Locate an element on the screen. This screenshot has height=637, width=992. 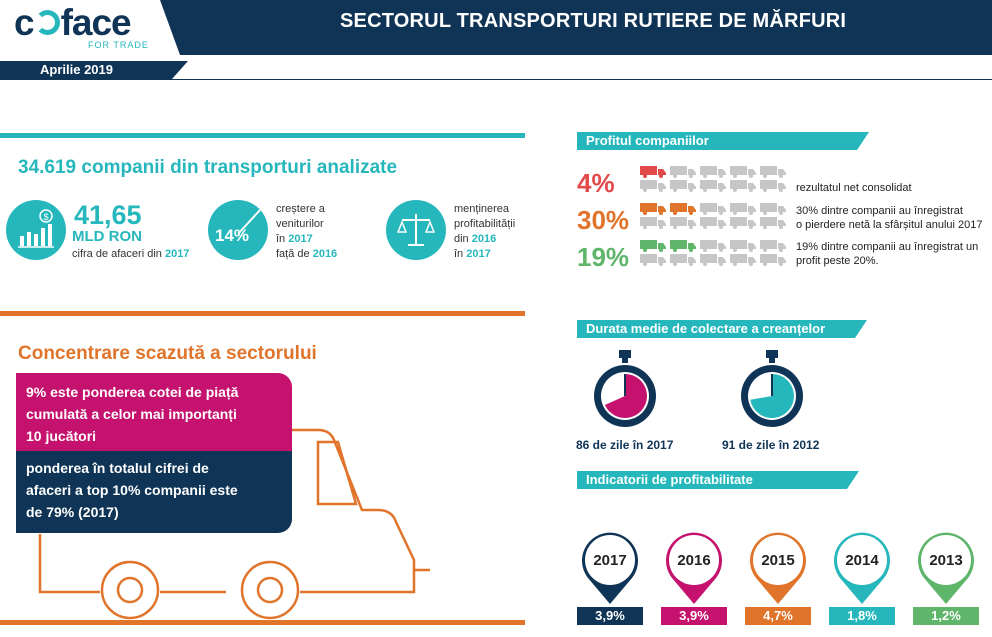
market-share-line2: cumulată a celor mai importanți is located at coordinates (131, 414).